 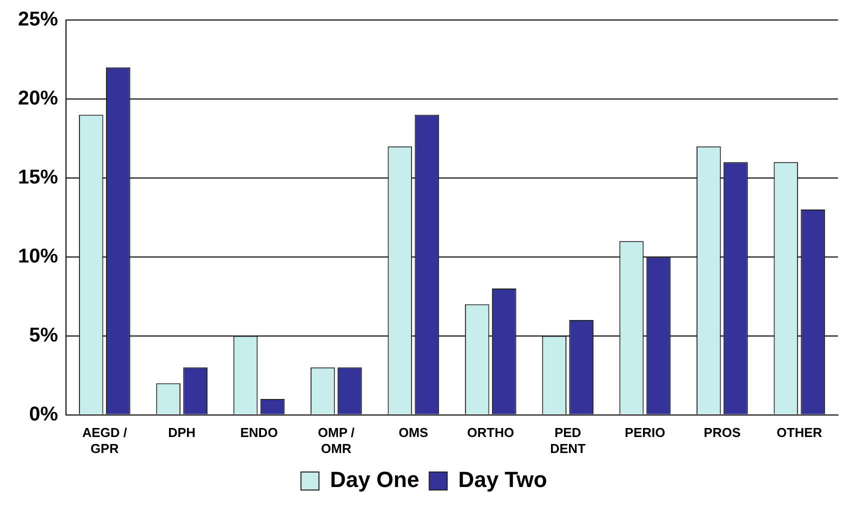 What do you see at coordinates (43, 414) in the screenshot?
I see `y-tick-label: 0%` at bounding box center [43, 414].